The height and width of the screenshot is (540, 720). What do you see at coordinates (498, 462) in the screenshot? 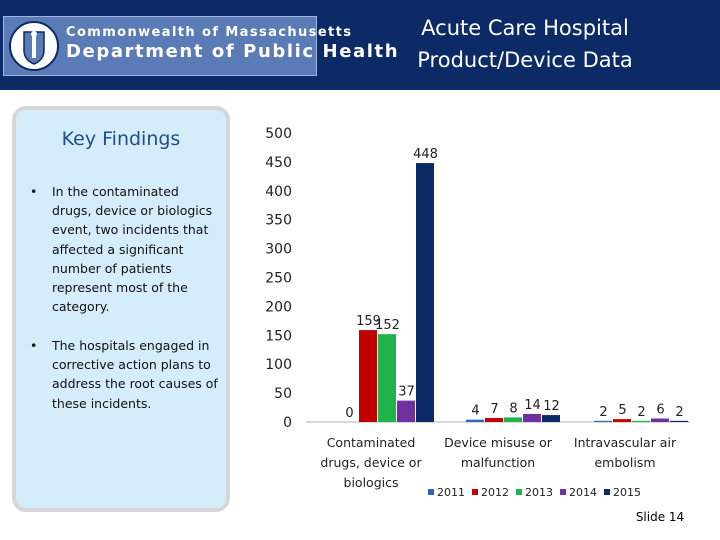
I see `category-label: malfunction` at bounding box center [498, 462].